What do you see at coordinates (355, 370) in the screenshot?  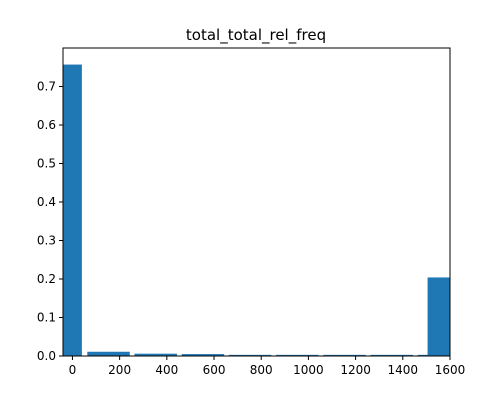 I see `x-tick-label: 1200` at bounding box center [355, 370].